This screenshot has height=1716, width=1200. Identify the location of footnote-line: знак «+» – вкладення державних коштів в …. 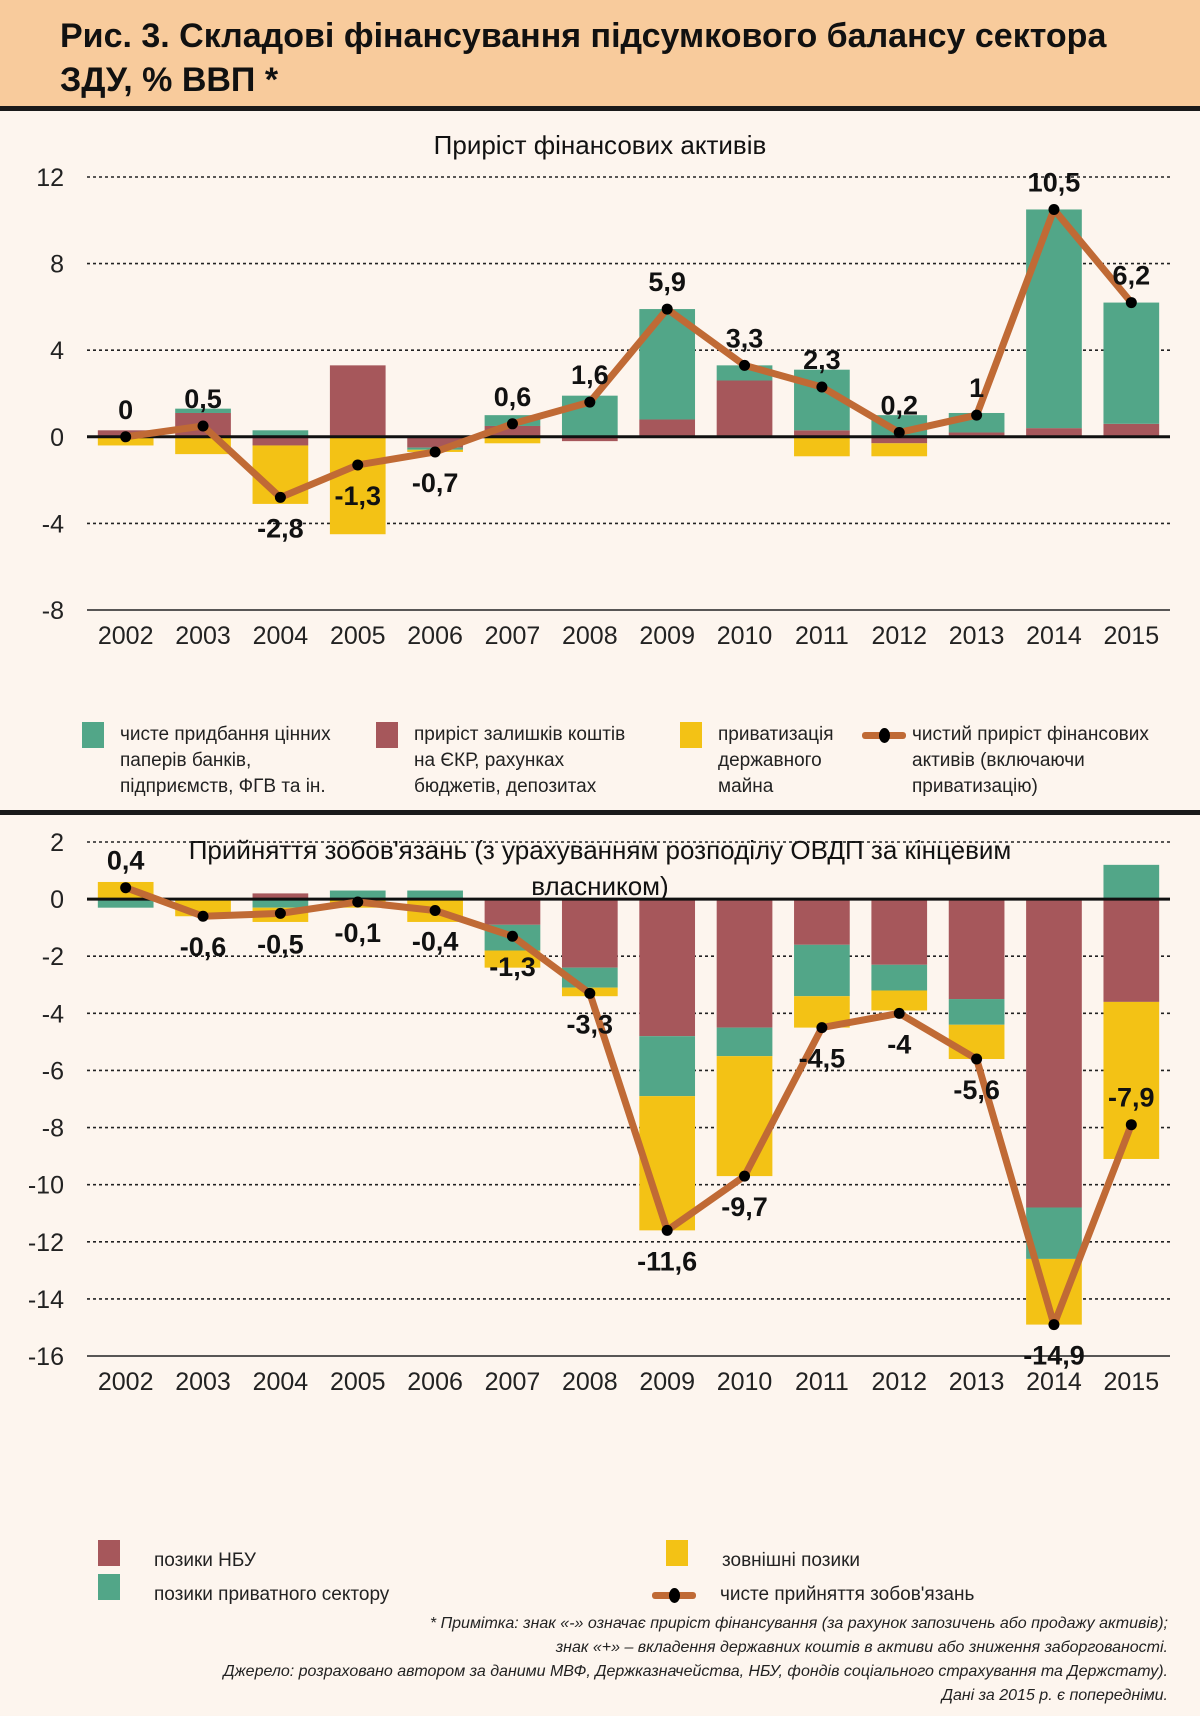
(861, 1647).